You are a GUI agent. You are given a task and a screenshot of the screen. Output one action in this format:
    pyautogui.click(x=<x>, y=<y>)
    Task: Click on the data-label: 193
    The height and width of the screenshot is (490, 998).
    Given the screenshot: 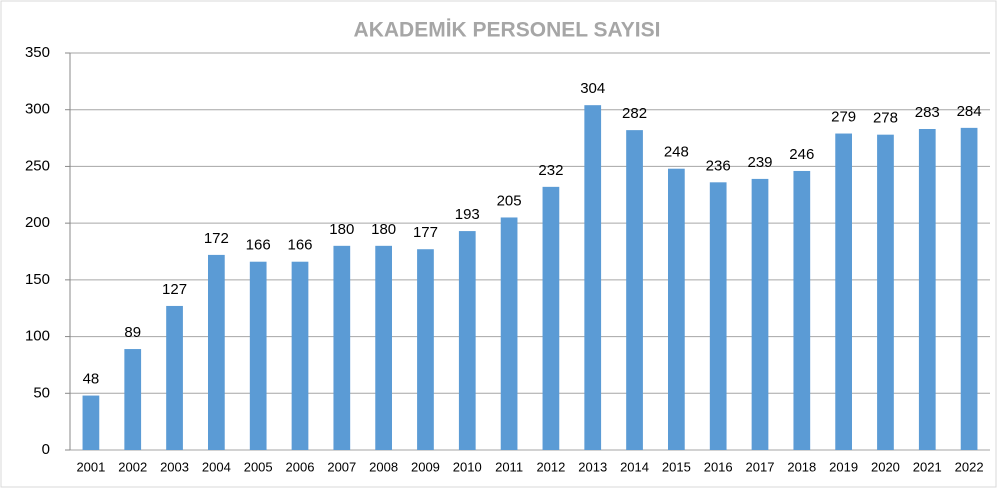 What is the action you would take?
    pyautogui.click(x=467, y=214)
    